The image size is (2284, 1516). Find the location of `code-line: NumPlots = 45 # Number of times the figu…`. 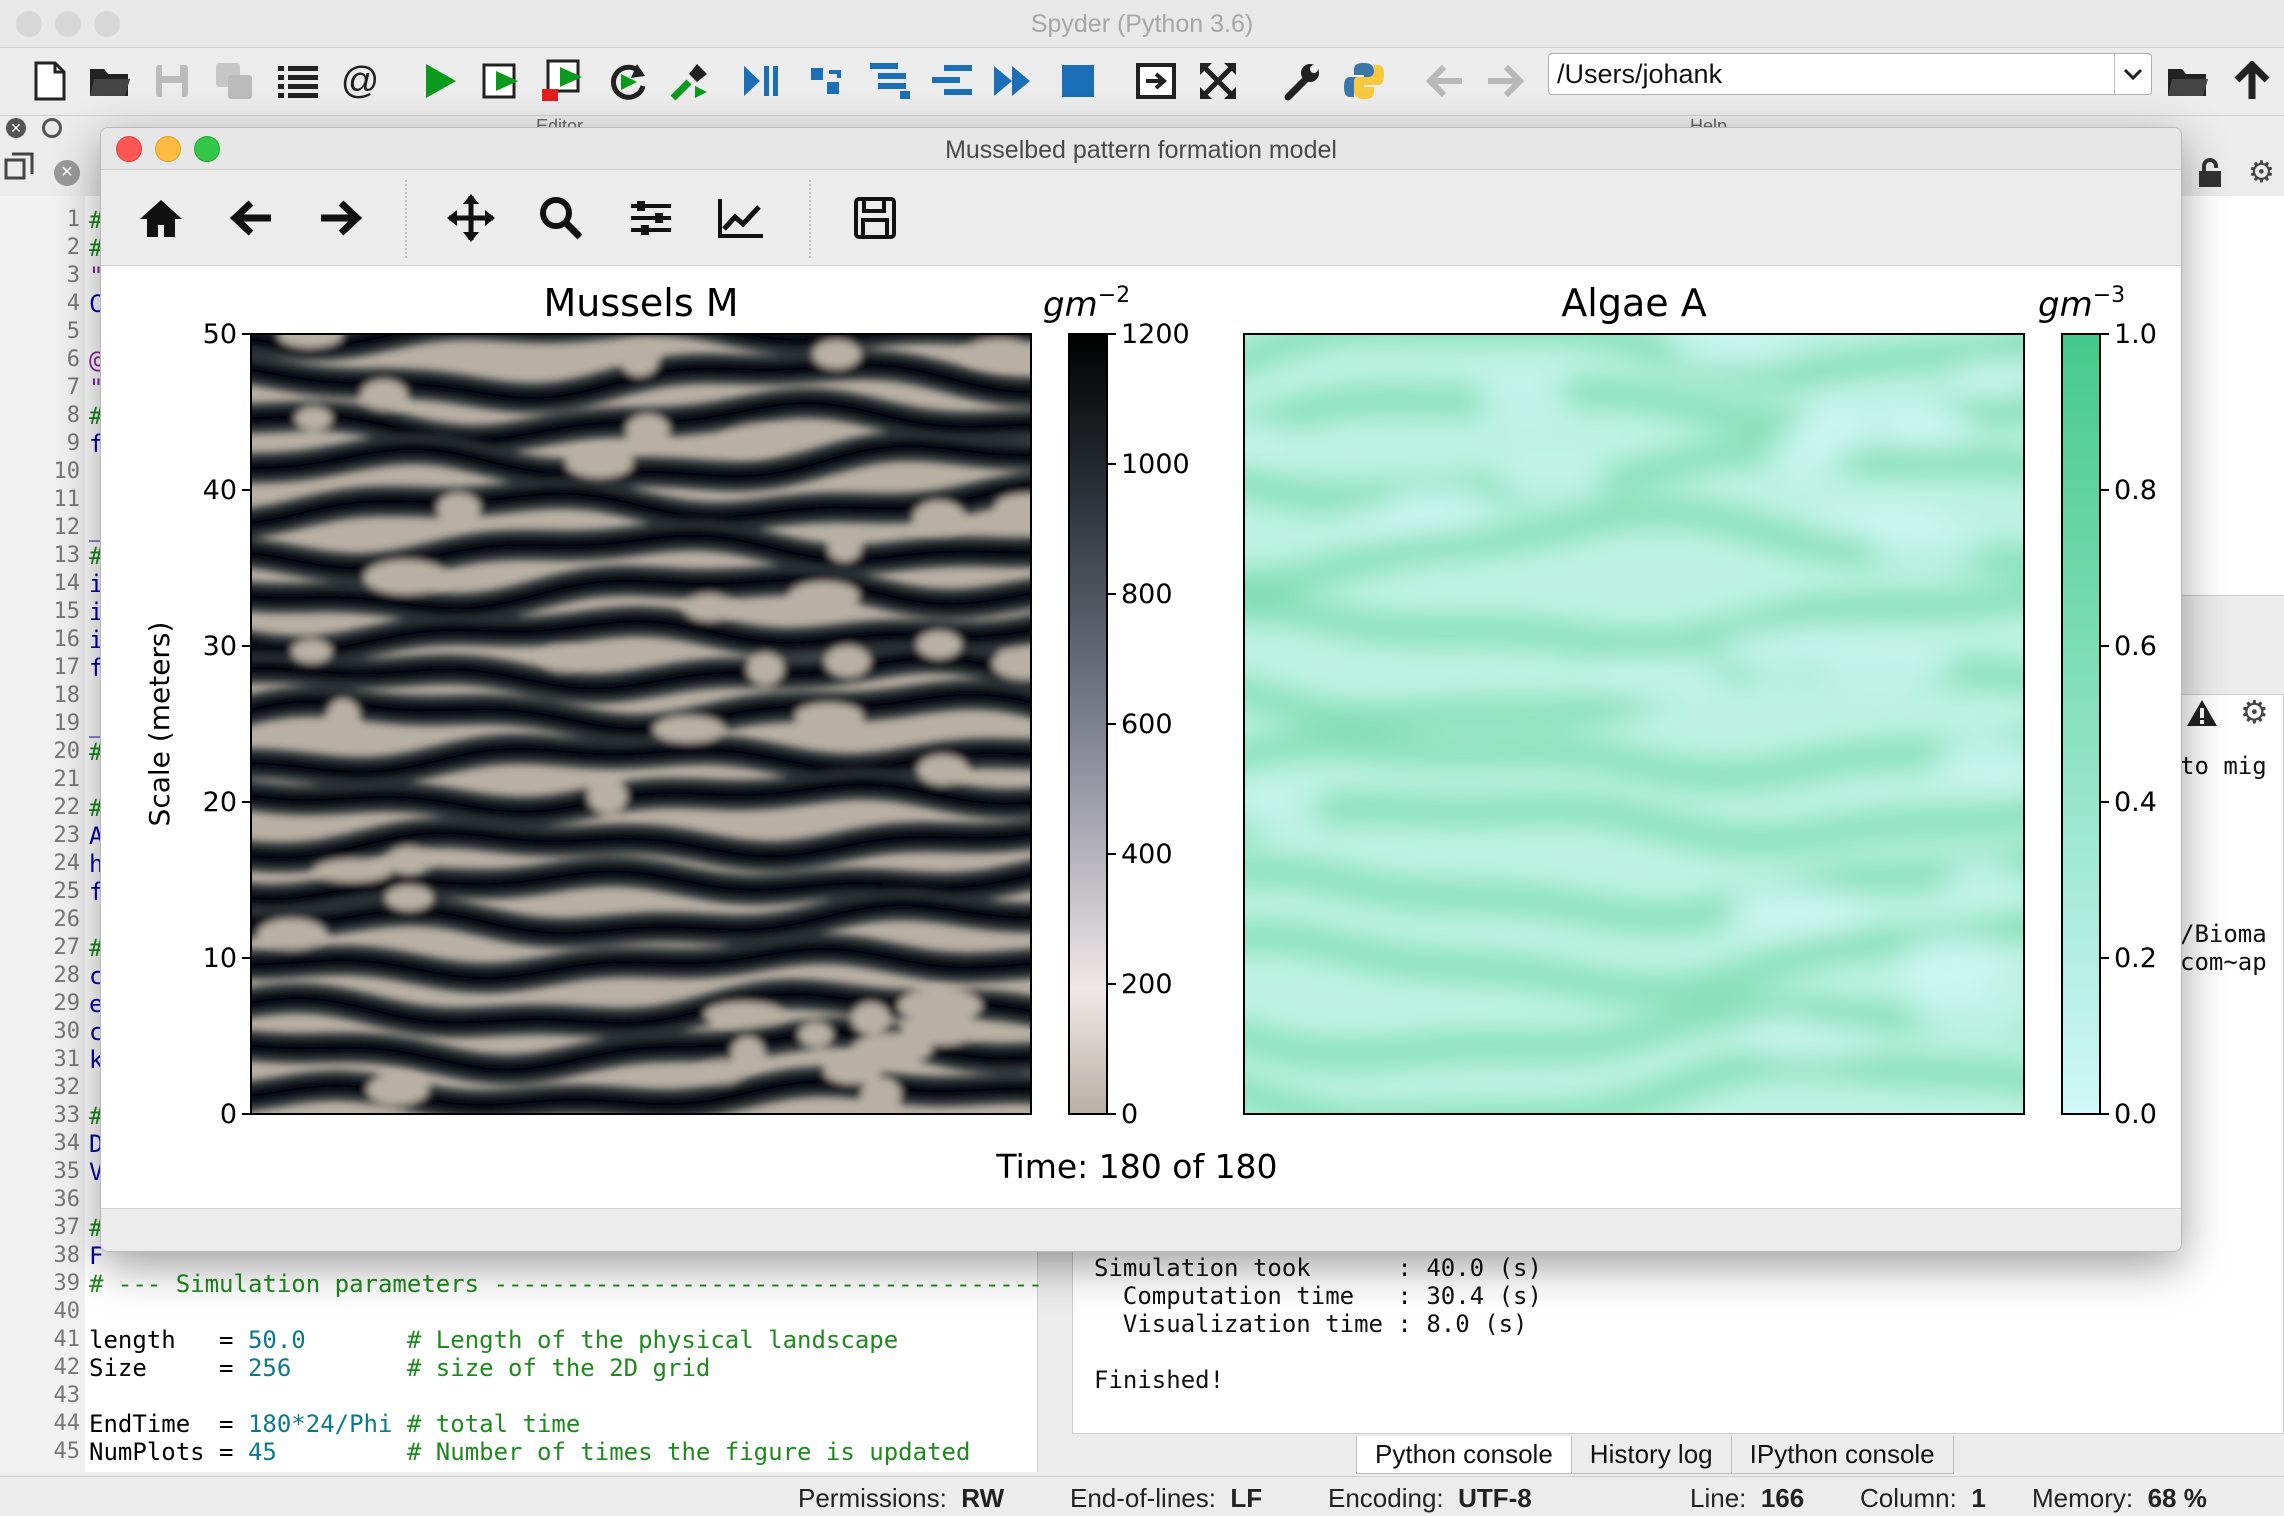

code-line: NumPlots = 45 # Number of times the figu… is located at coordinates (529, 1452).